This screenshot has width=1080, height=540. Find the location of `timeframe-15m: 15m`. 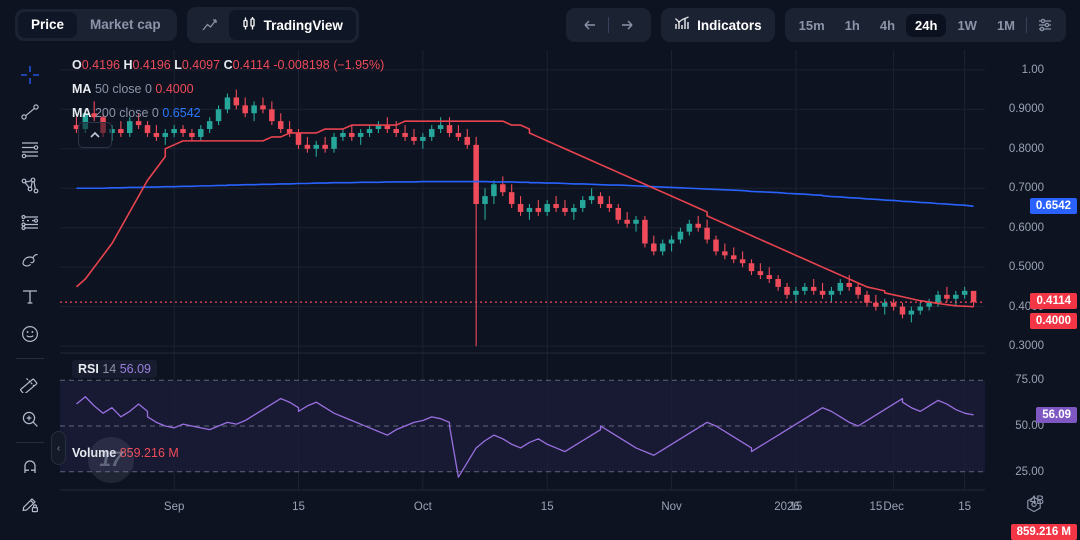

timeframe-15m: 15m is located at coordinates (811, 25).